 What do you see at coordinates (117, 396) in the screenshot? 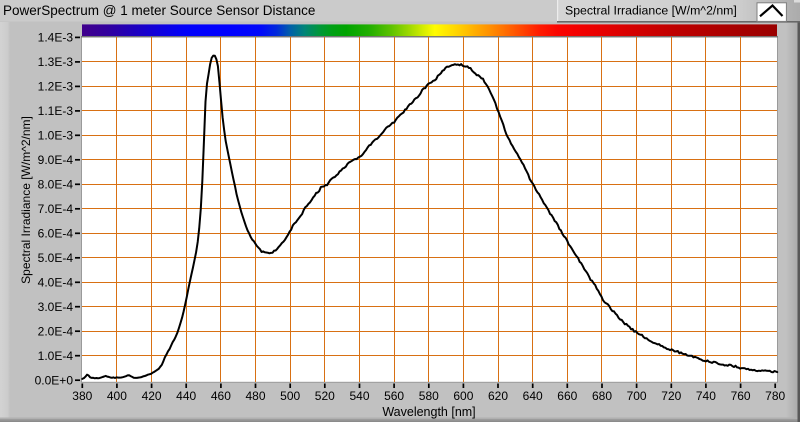
I see `svg-text: 400` at bounding box center [117, 396].